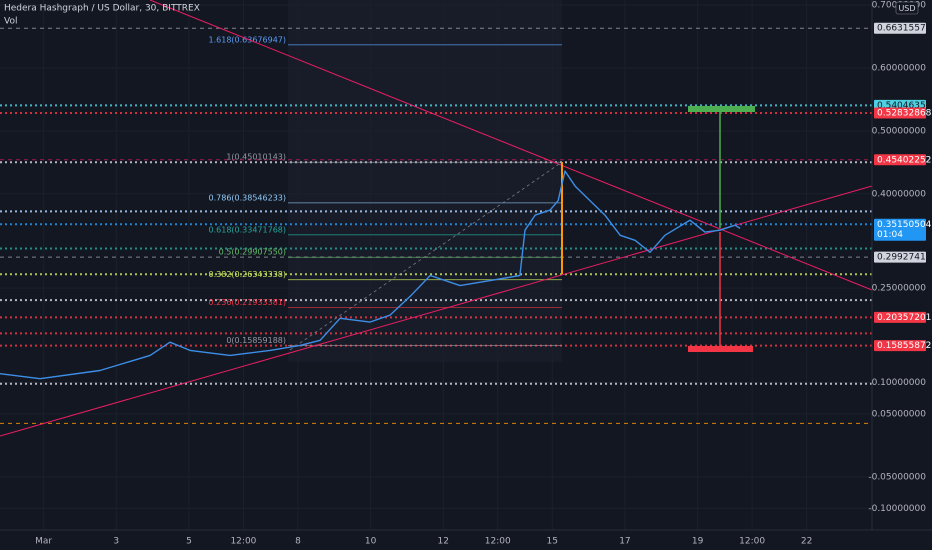 Image resolution: width=932 pixels, height=550 pixels. Describe the element at coordinates (552, 542) in the screenshot. I see `x-tick-label: 15` at that location.